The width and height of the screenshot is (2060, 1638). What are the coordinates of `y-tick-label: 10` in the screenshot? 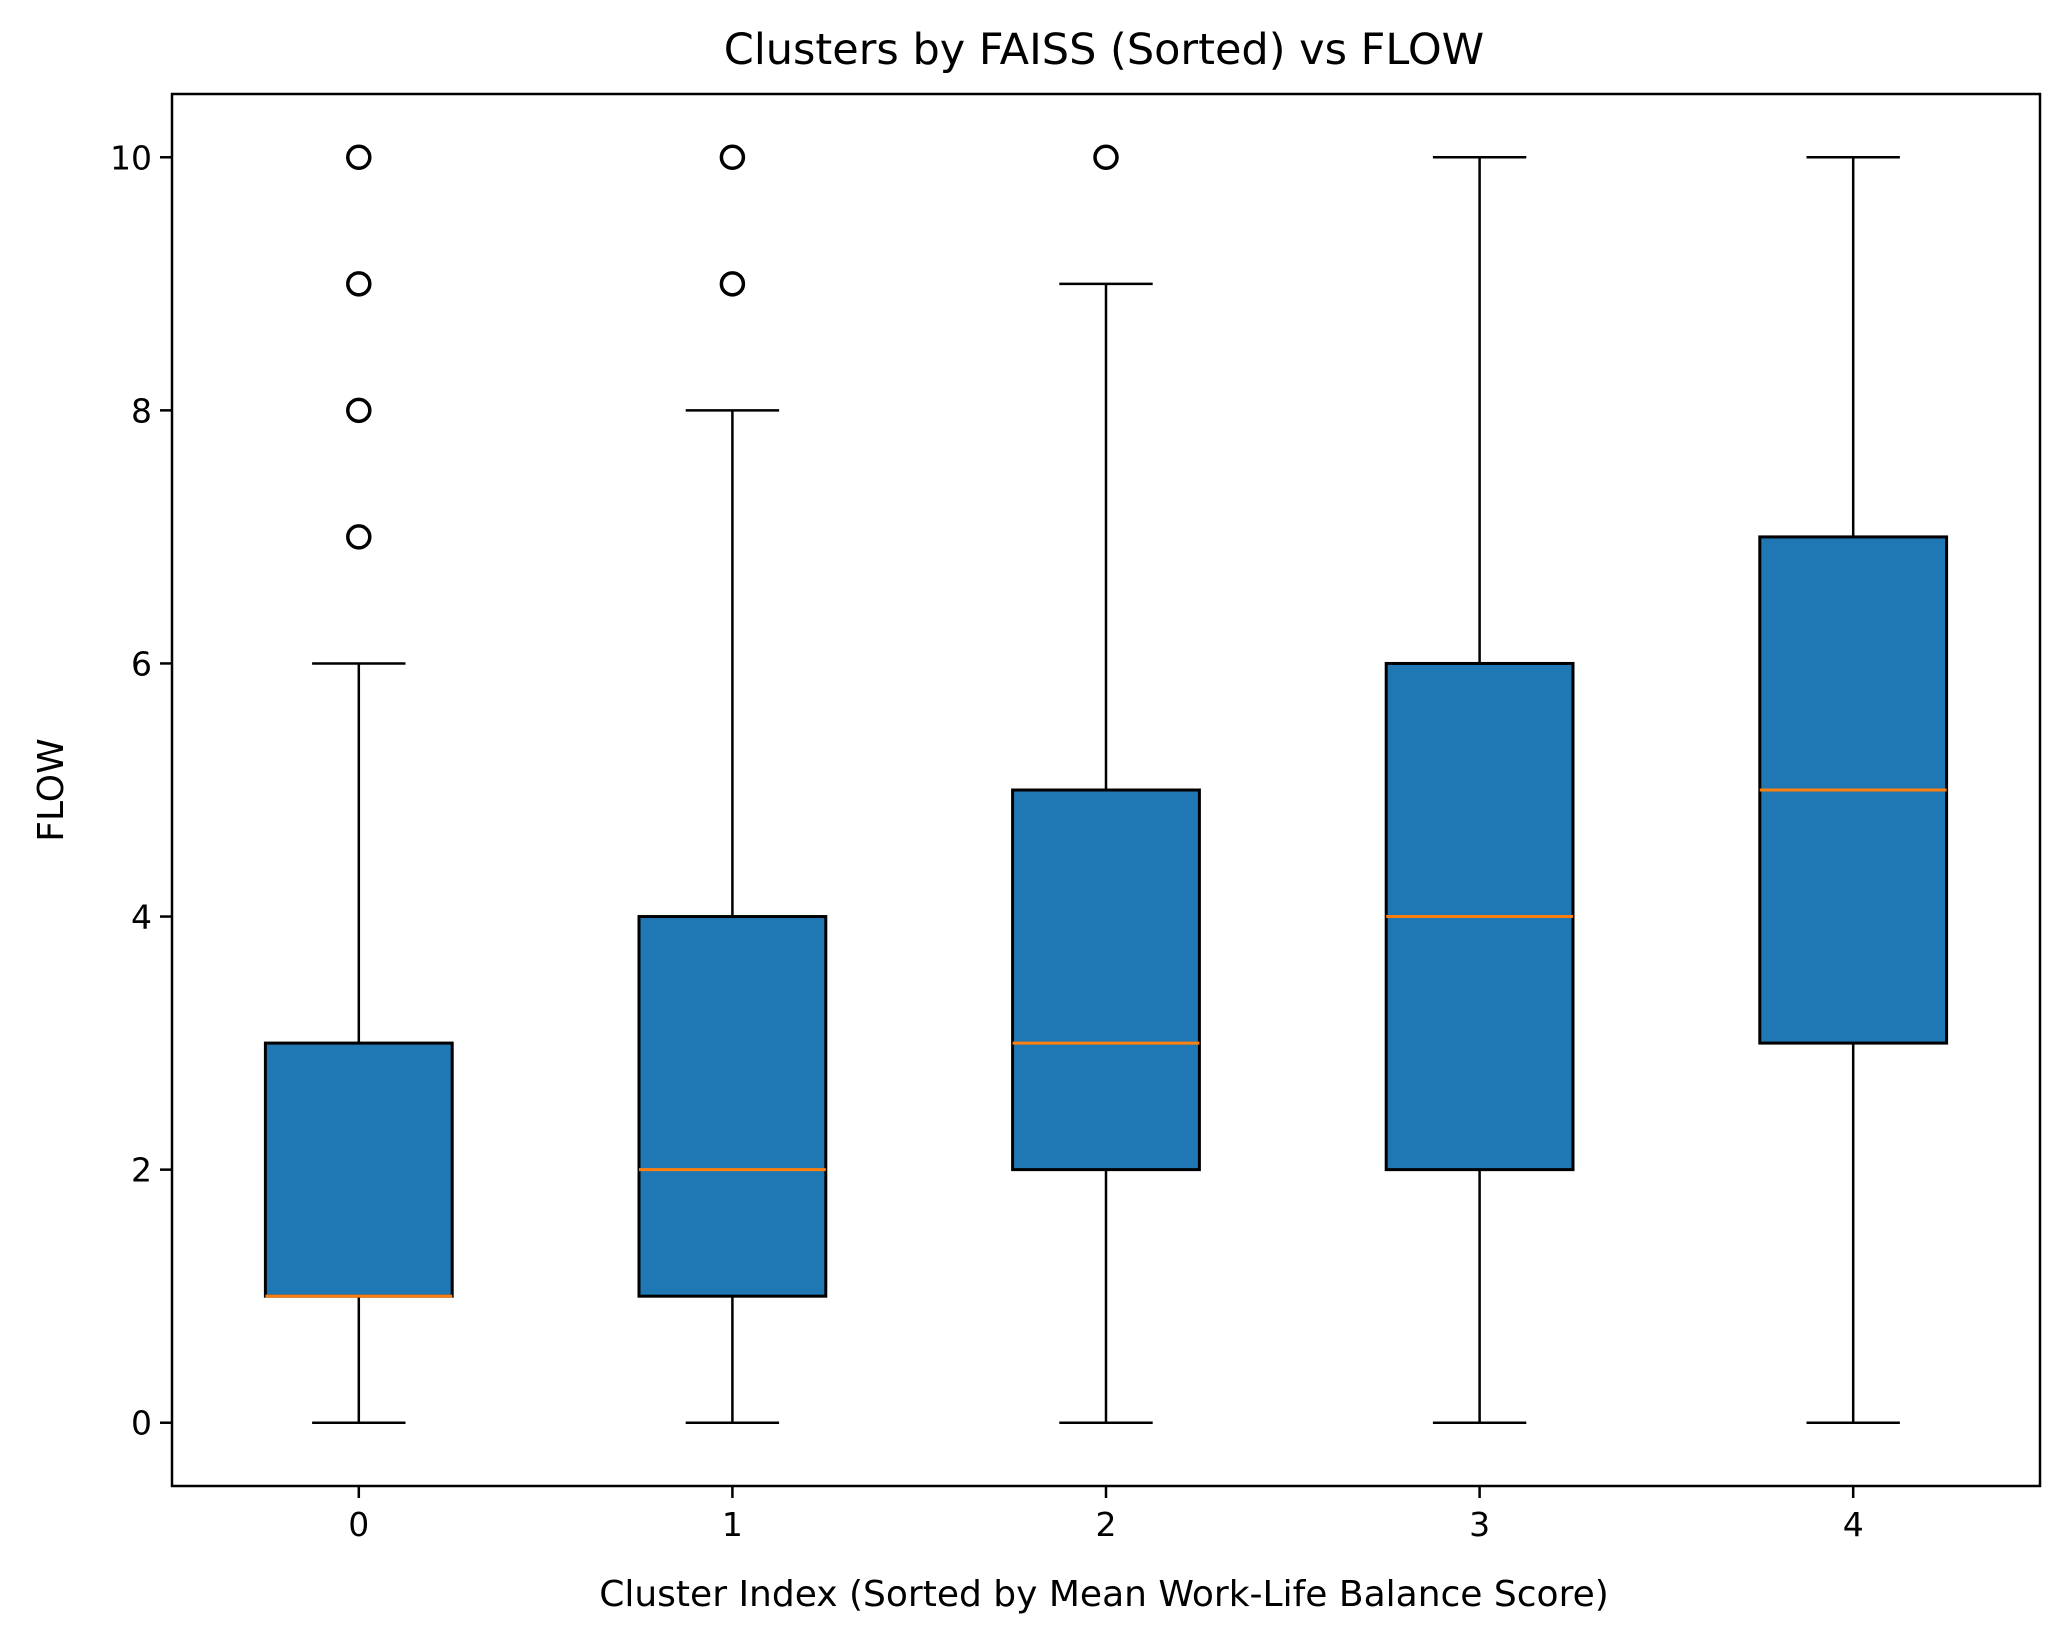 It's located at (131, 157).